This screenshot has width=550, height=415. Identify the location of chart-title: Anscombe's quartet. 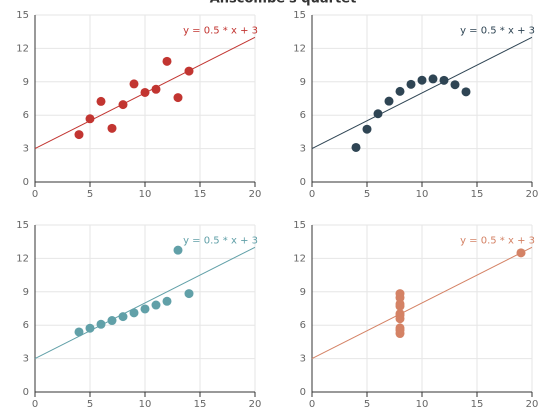
(283, 3).